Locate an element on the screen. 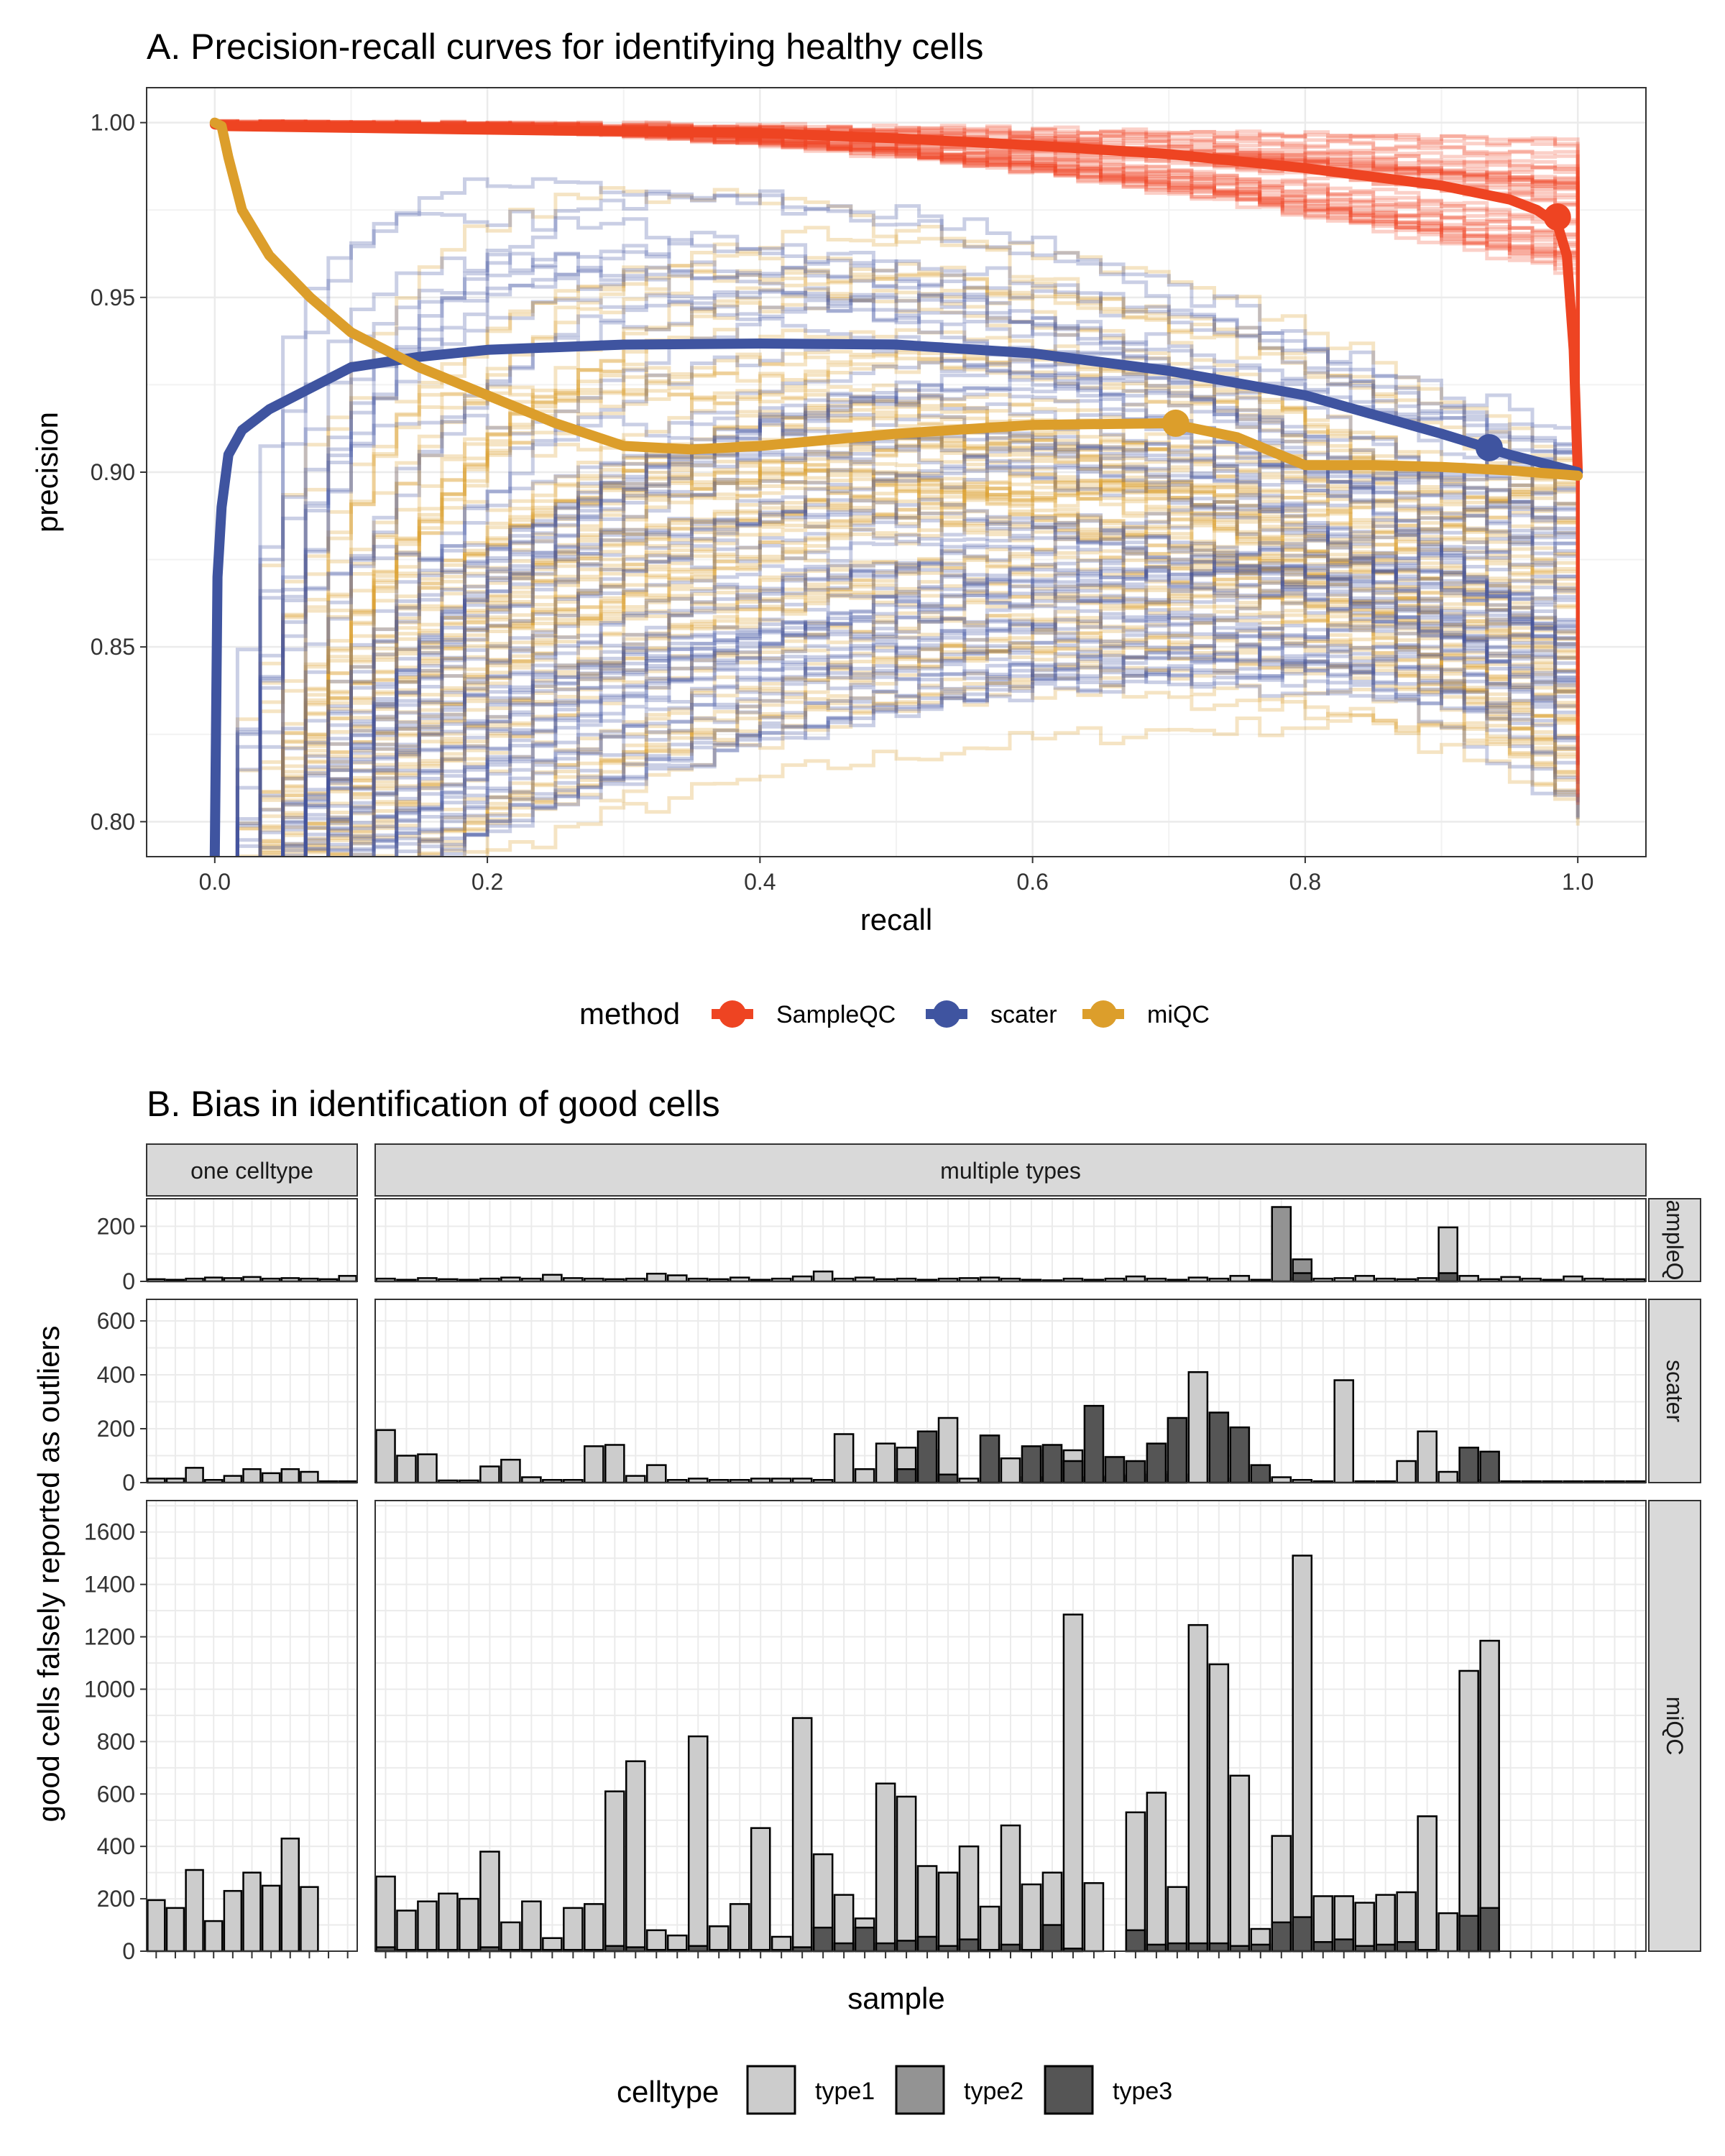 The height and width of the screenshot is (2156, 1725). y-tick-label: 800 is located at coordinates (116, 1741).